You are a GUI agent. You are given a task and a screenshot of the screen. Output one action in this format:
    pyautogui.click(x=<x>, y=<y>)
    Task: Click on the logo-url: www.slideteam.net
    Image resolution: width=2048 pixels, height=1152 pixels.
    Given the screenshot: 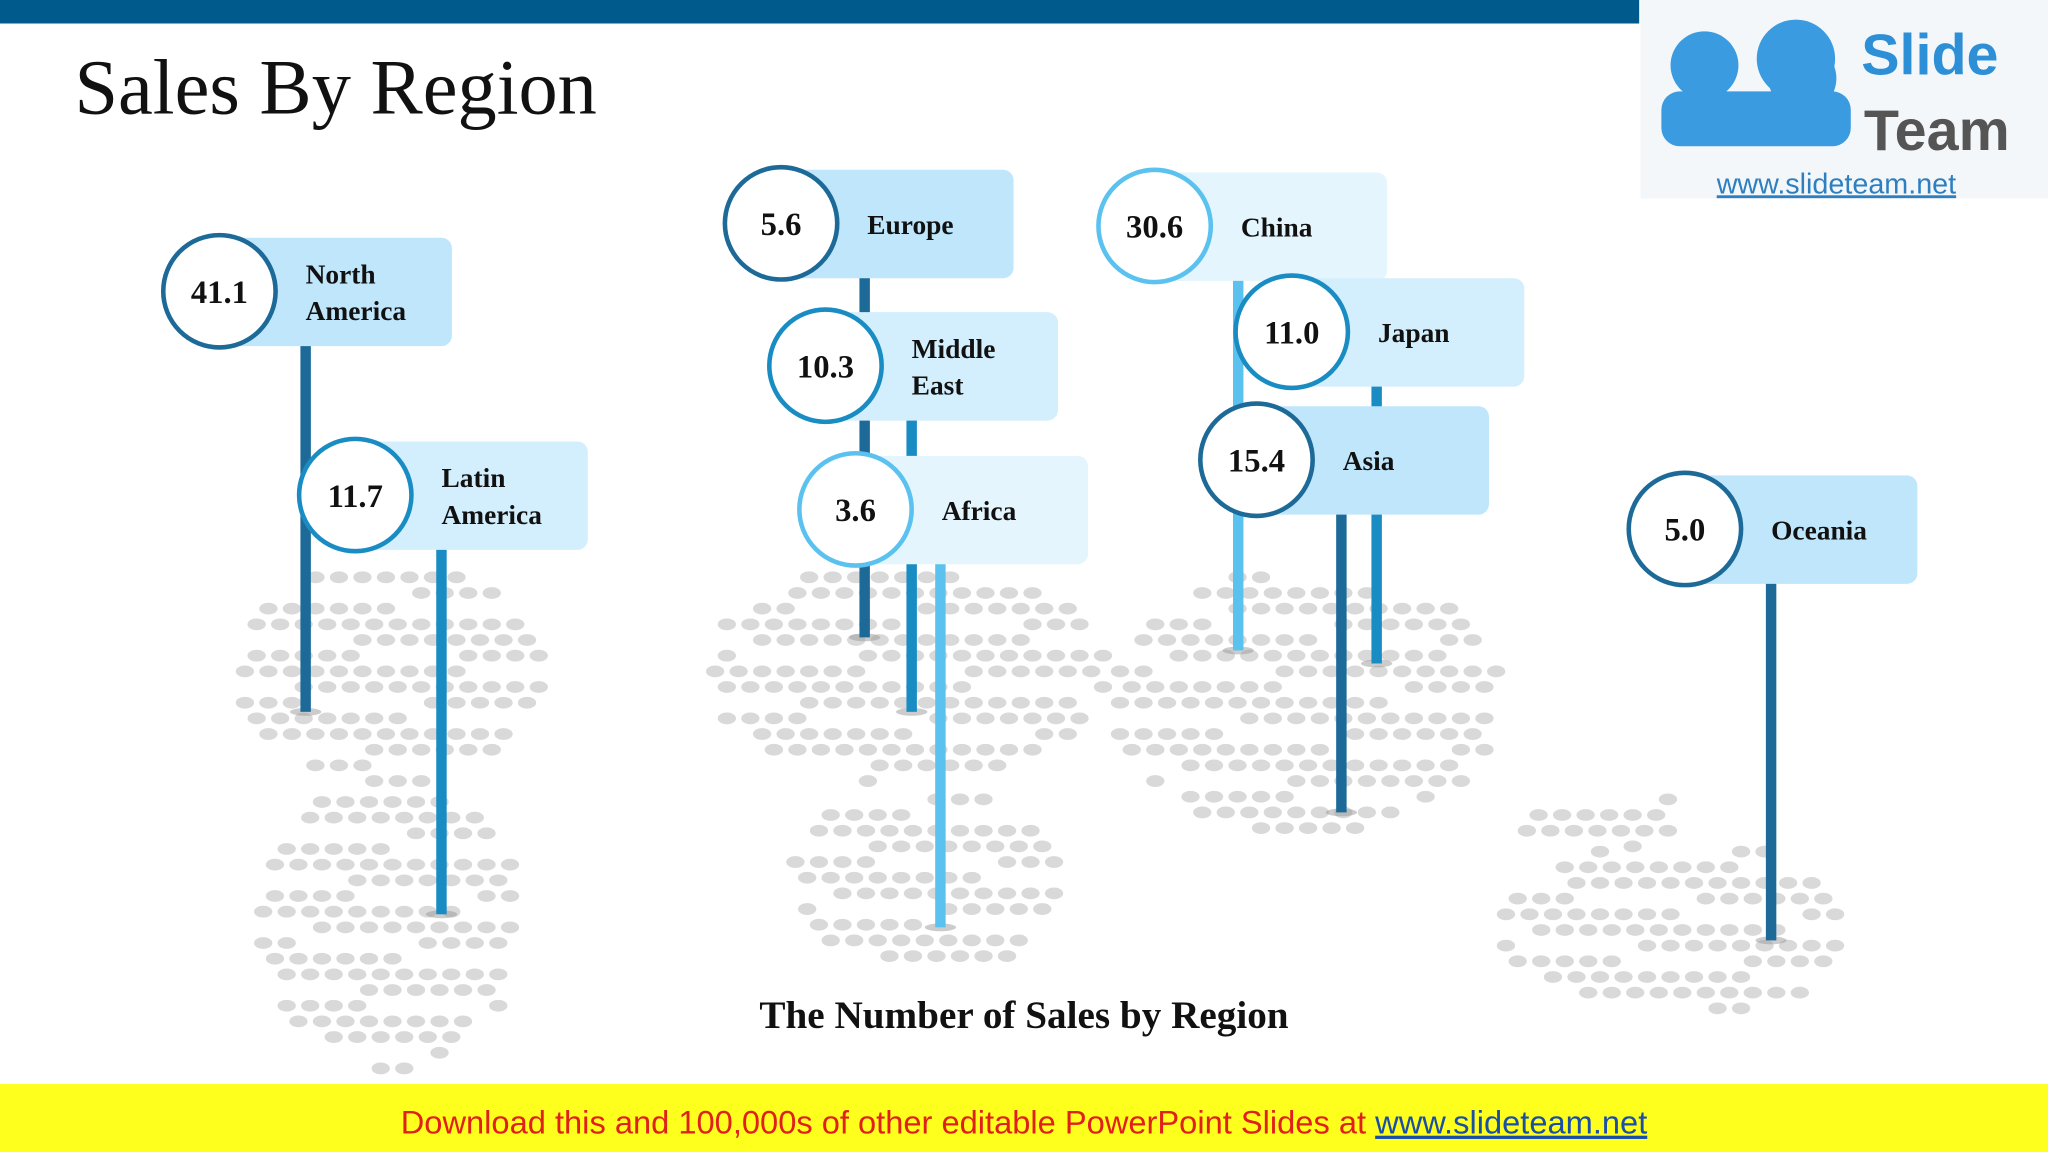 What is the action you would take?
    pyautogui.click(x=1836, y=184)
    